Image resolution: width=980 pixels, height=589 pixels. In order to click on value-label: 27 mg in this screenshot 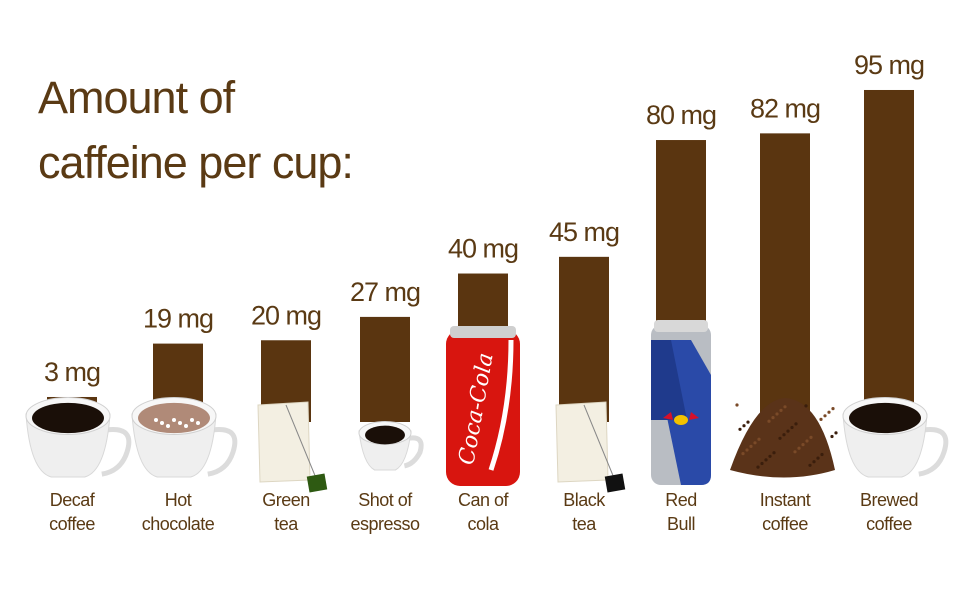, I will do `click(385, 292)`.